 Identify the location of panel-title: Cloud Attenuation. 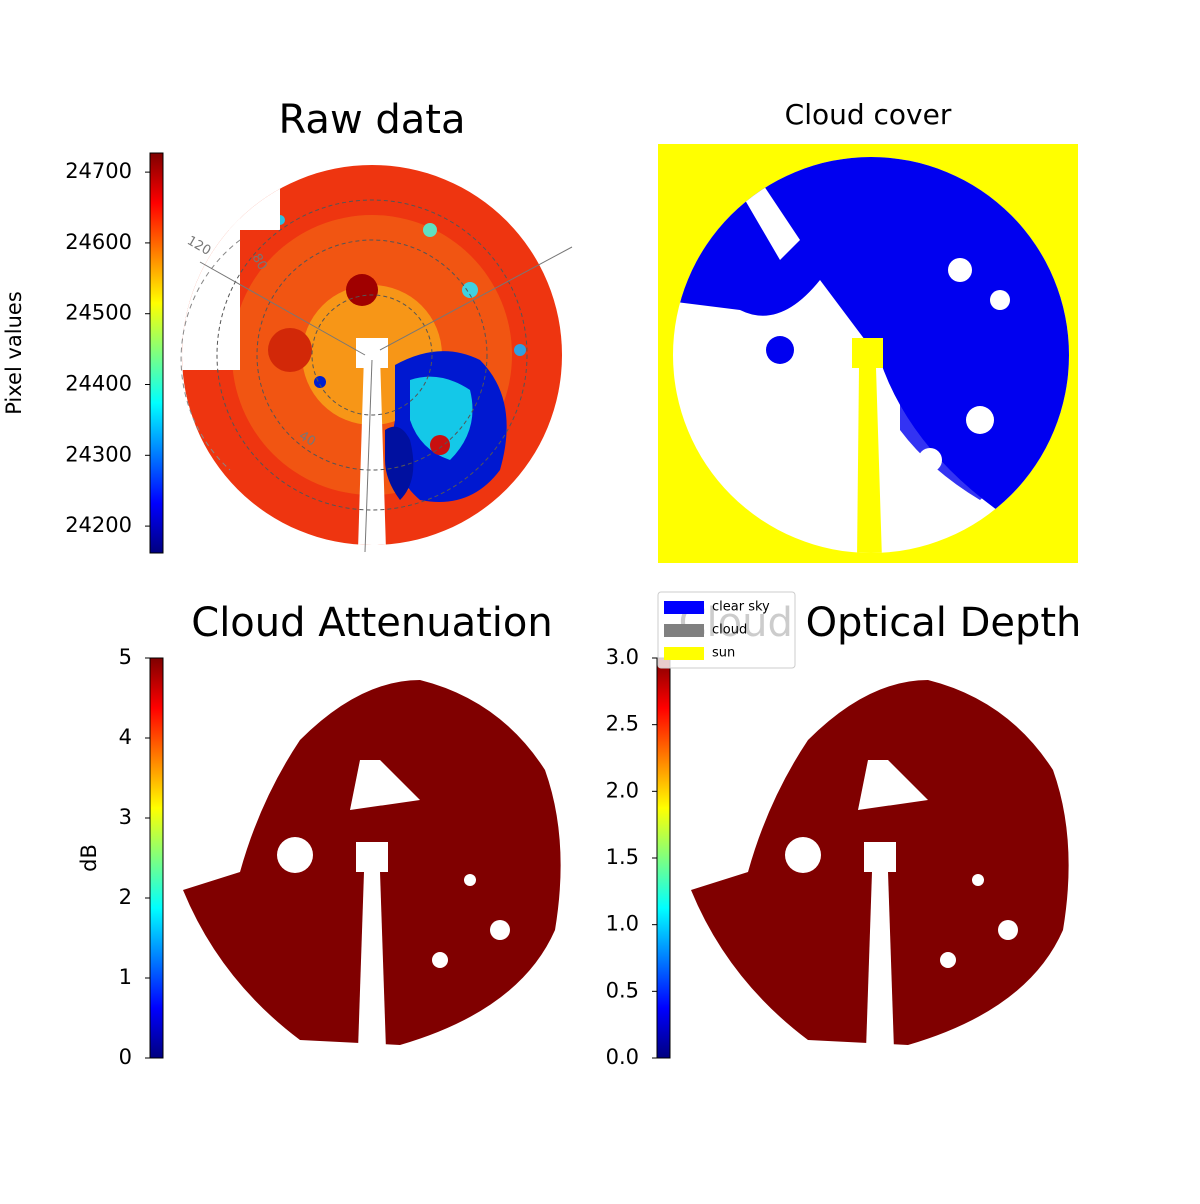
(371, 623).